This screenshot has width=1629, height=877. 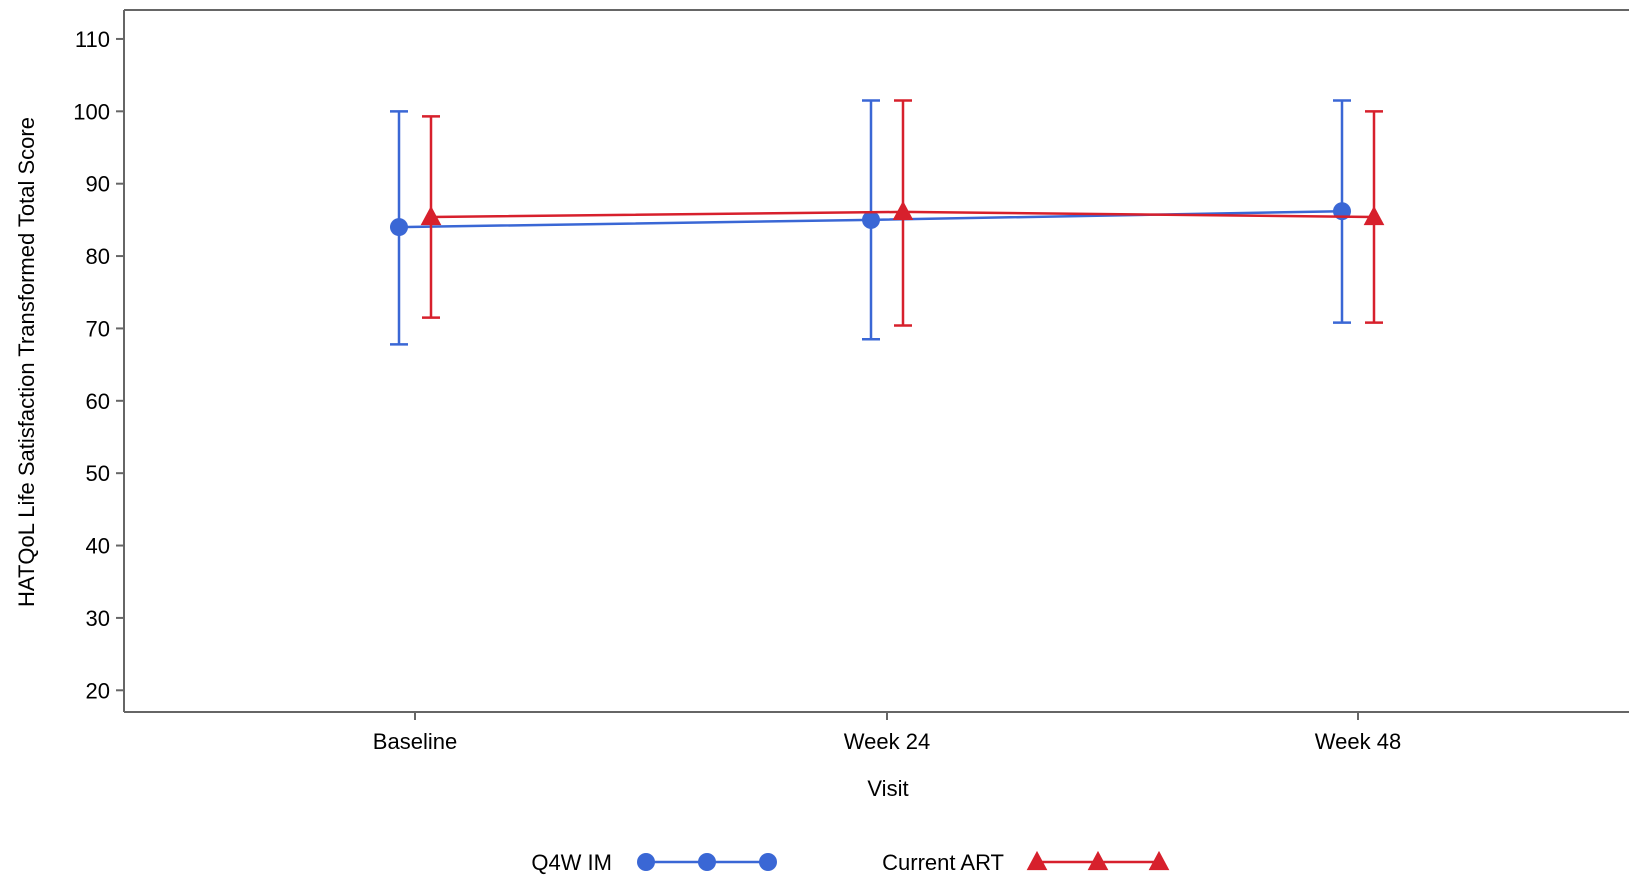 What do you see at coordinates (850, 862) in the screenshot?
I see `legend: Q4W IM Current ART` at bounding box center [850, 862].